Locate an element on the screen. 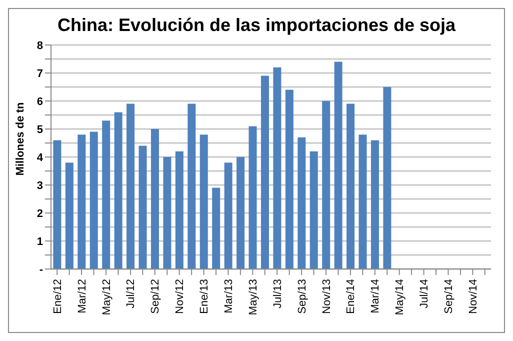 The image size is (513, 341). x-tick-label: Ene/13 is located at coordinates (204, 296).